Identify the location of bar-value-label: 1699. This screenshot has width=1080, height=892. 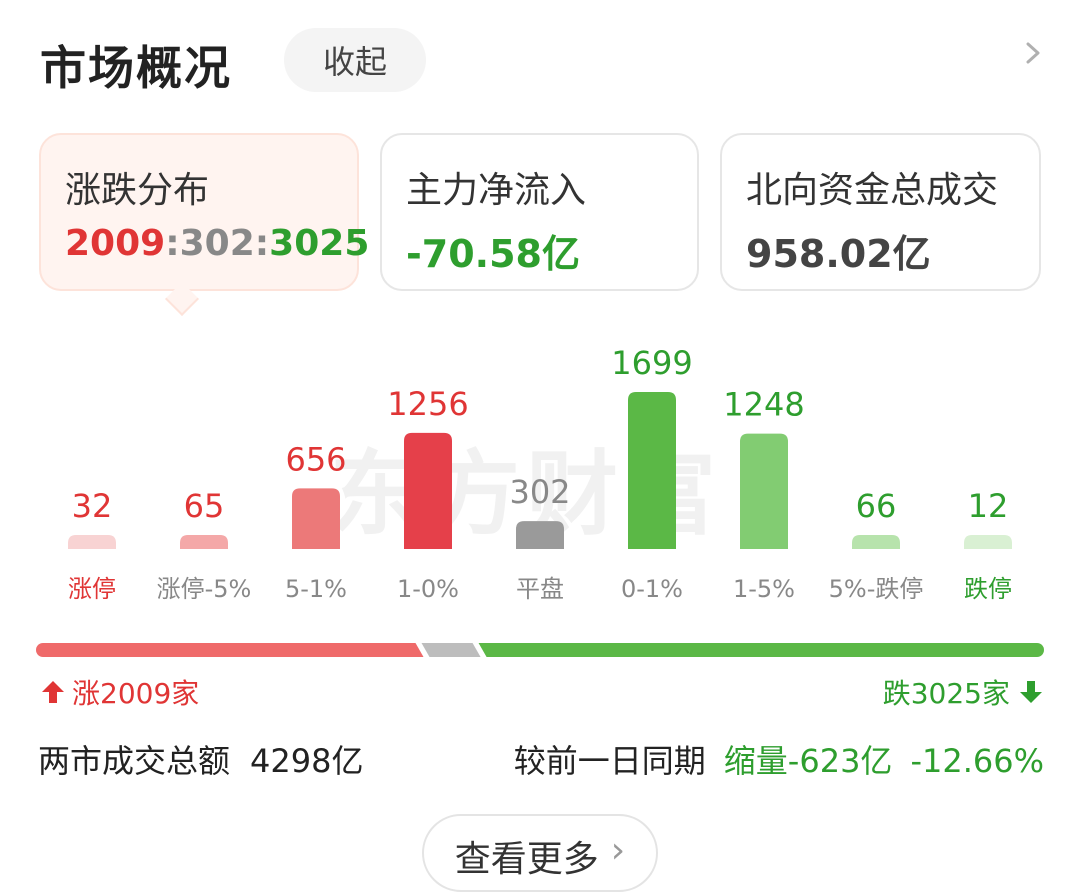
(651, 363).